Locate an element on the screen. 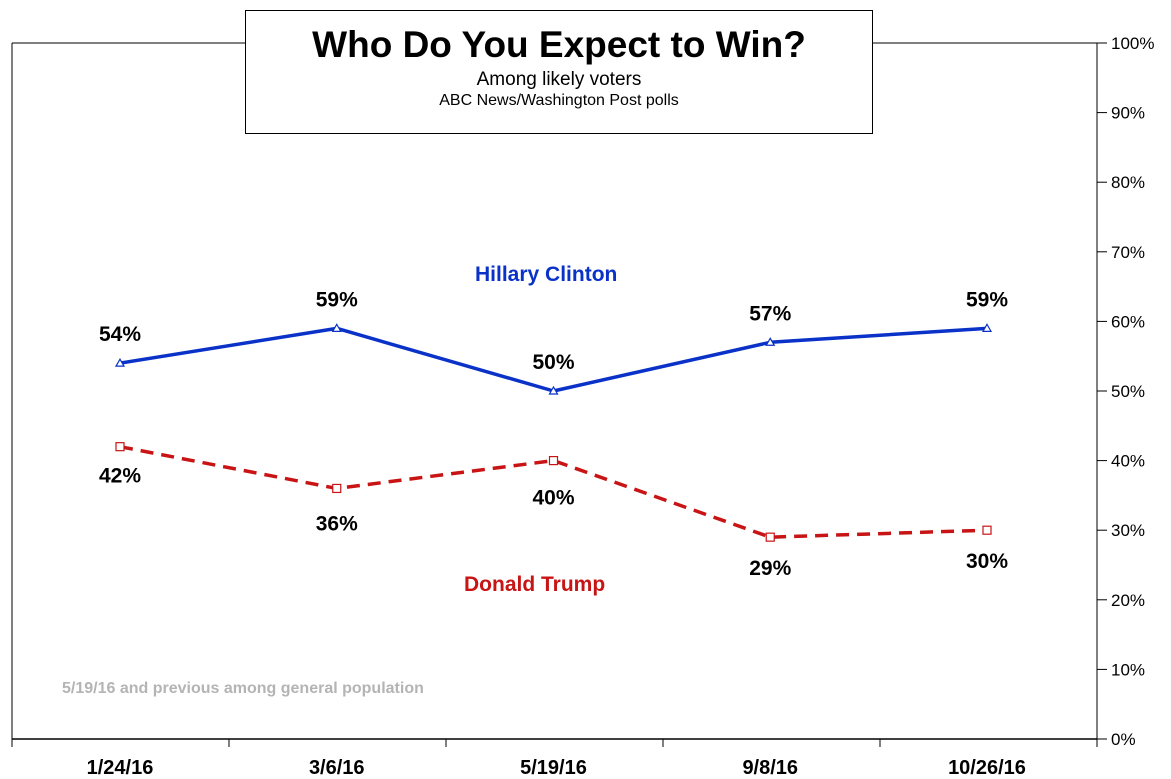  y-tick-label: 20% is located at coordinates (1128, 600).